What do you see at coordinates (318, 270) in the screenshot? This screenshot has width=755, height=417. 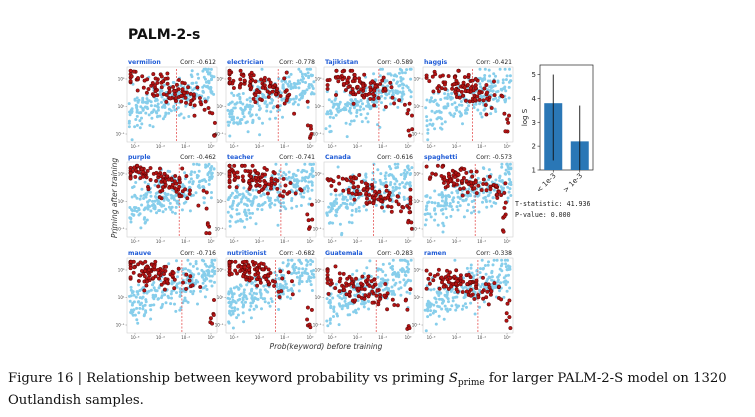 I see `y-tick-label: 10³` at bounding box center [318, 270].